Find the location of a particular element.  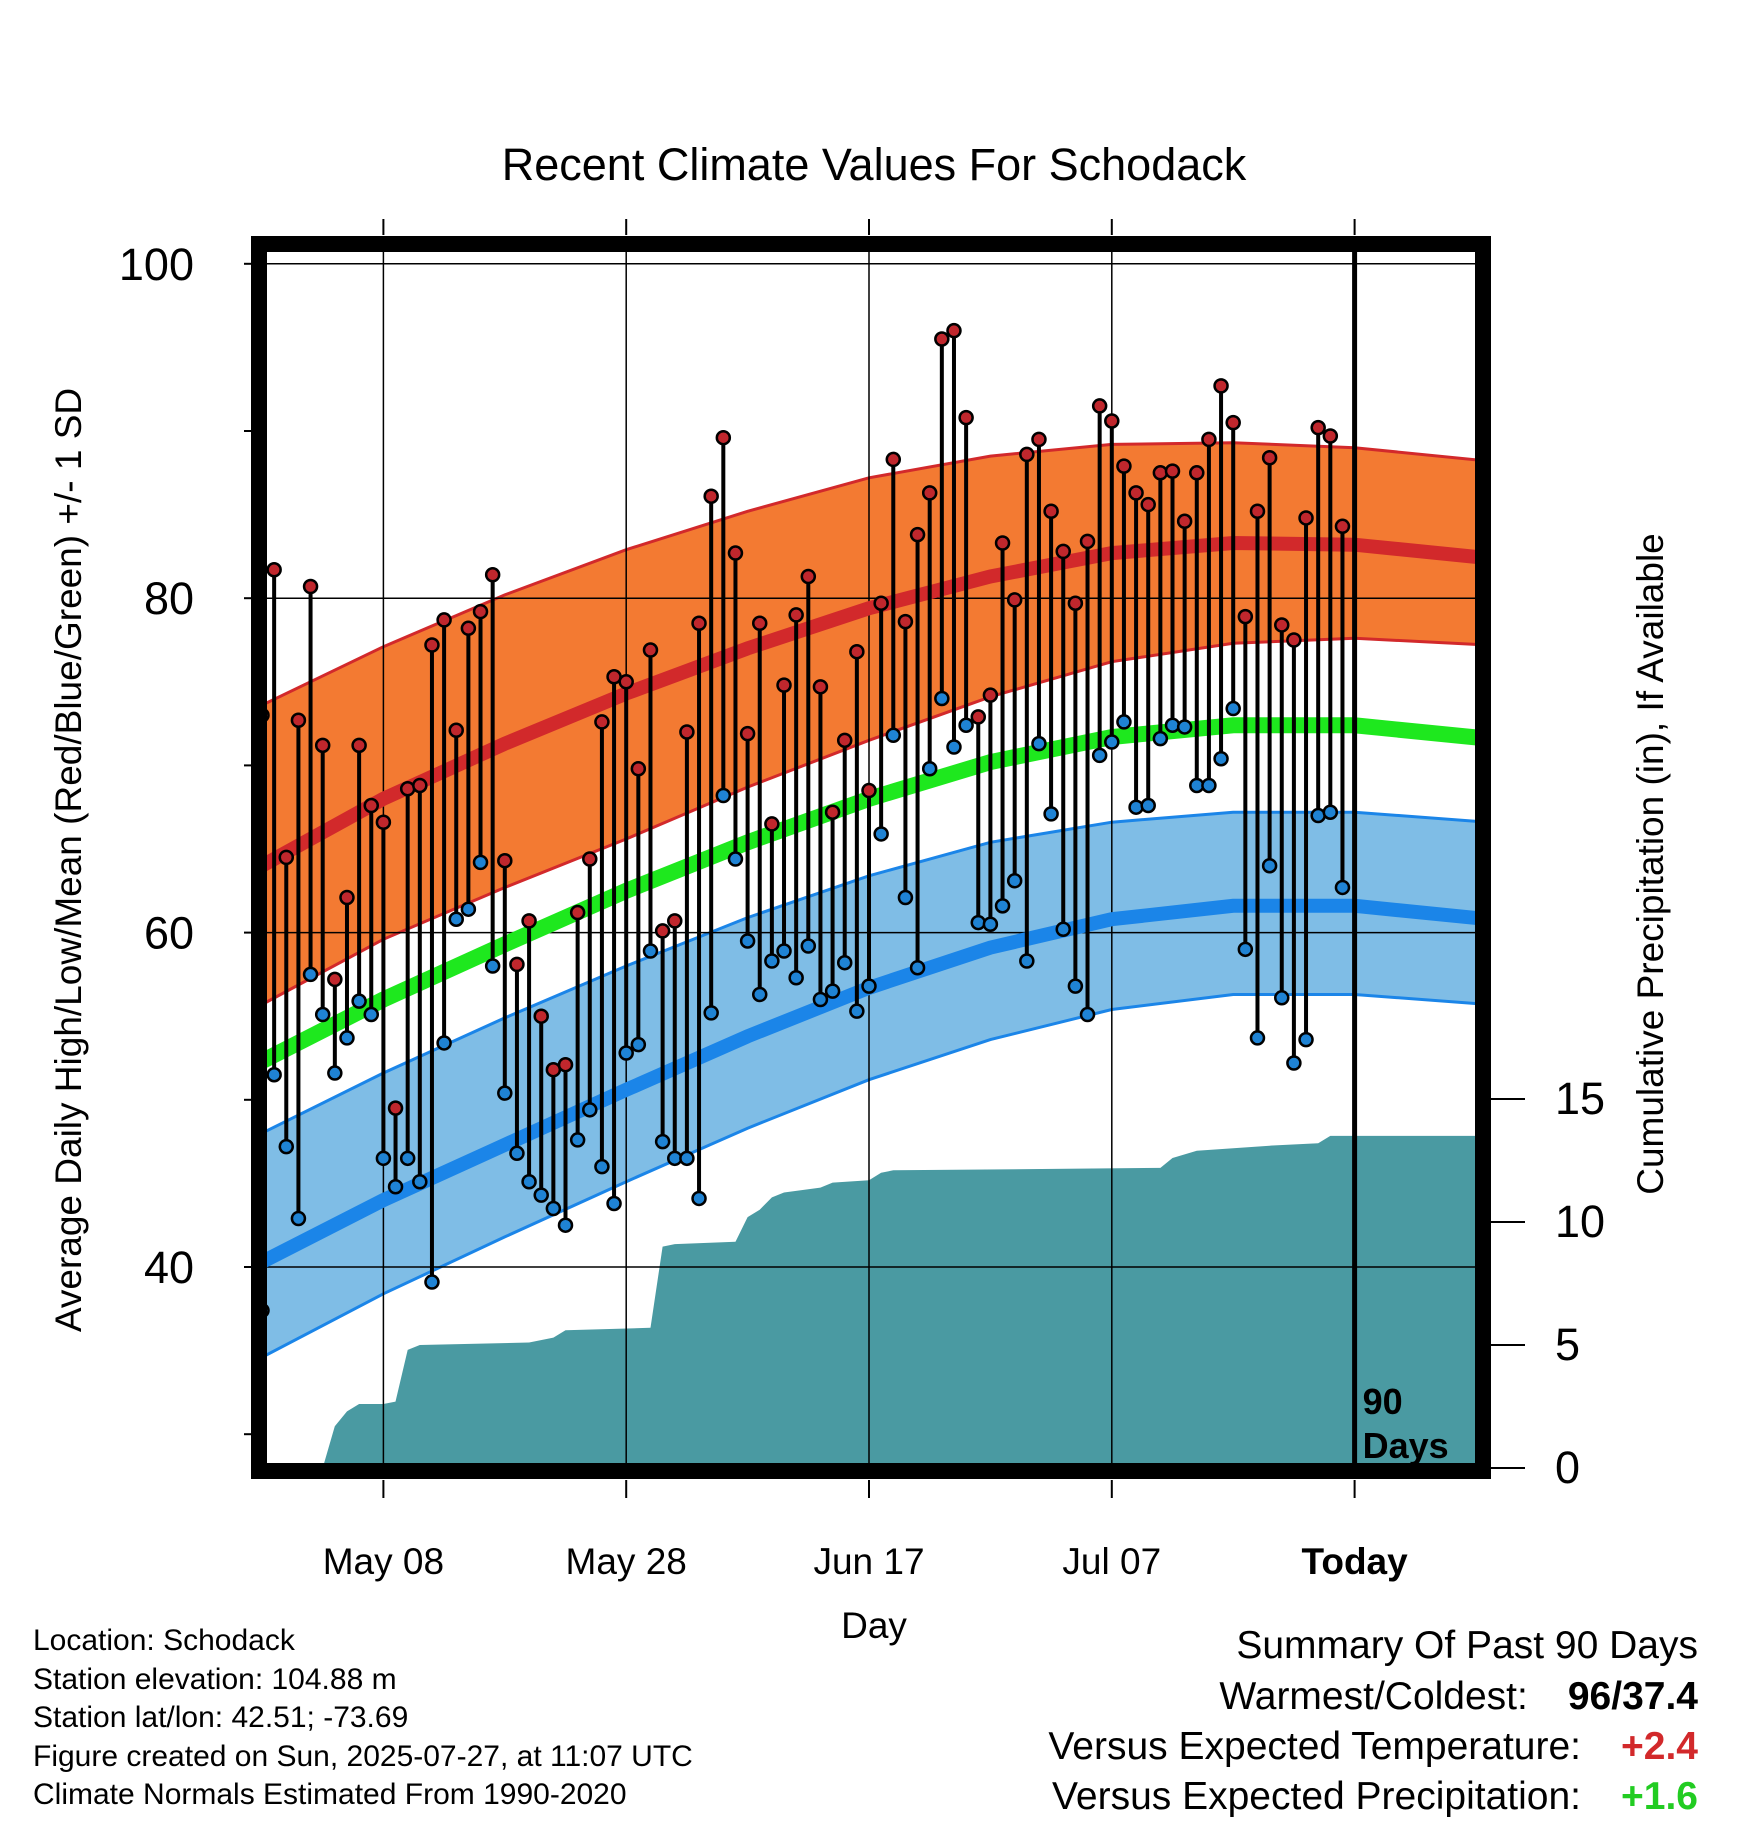

y-tick-label: 80 is located at coordinates (169, 598).